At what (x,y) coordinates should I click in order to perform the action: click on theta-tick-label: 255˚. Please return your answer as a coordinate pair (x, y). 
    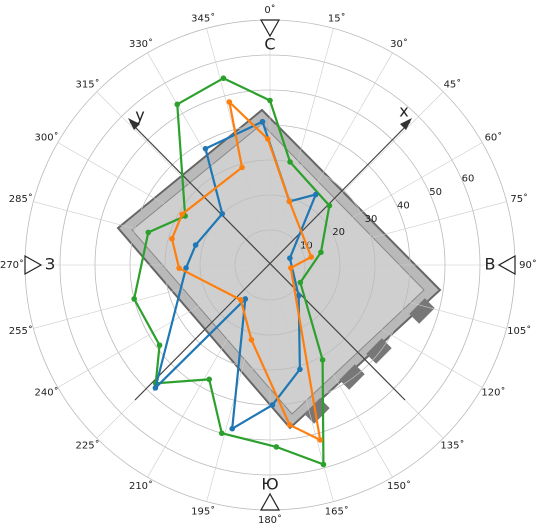
    Looking at the image, I should click on (21, 331).